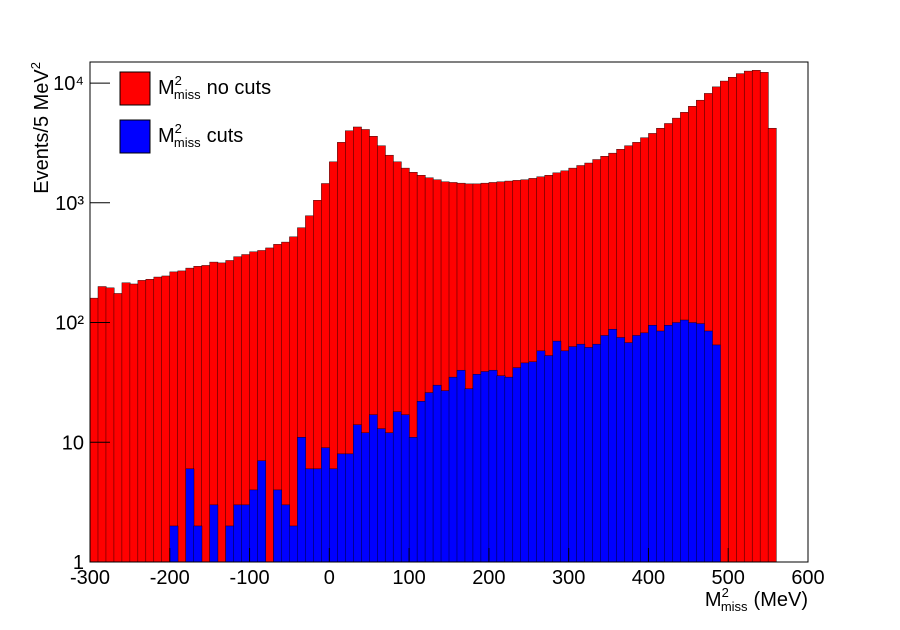  Describe the element at coordinates (329, 578) in the screenshot. I see `x-tick-label: 0` at that location.